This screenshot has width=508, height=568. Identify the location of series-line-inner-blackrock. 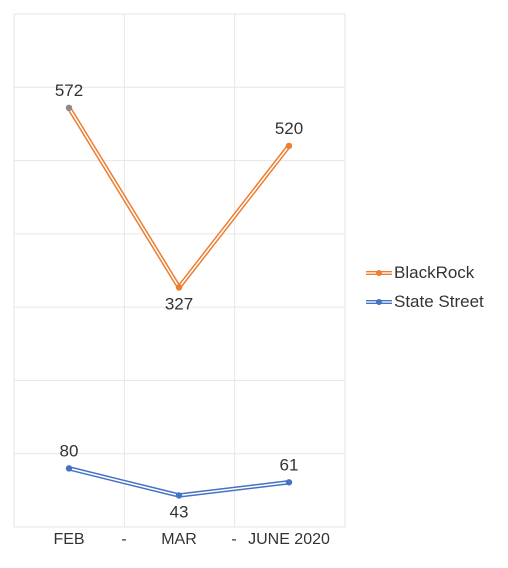
(179, 198).